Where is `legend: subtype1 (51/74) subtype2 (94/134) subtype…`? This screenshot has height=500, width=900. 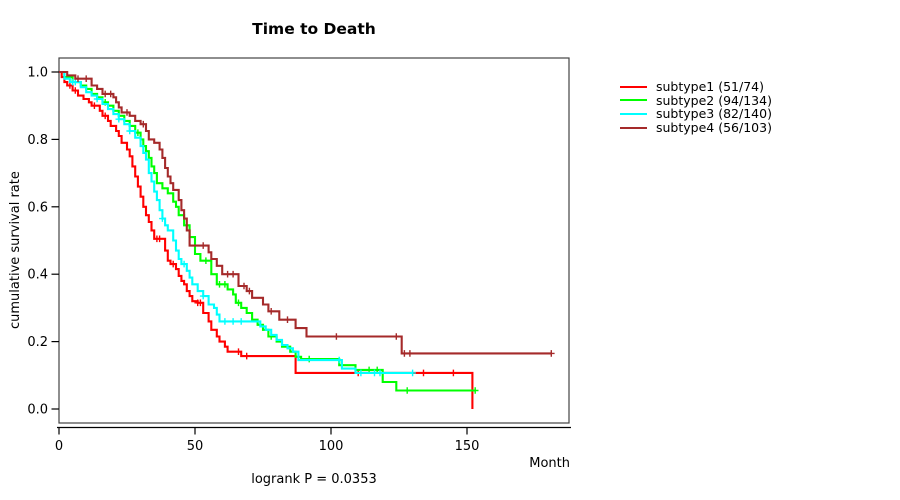
legend: subtype1 (51/74) subtype2 (94/134) subtype… is located at coordinates (696, 107).